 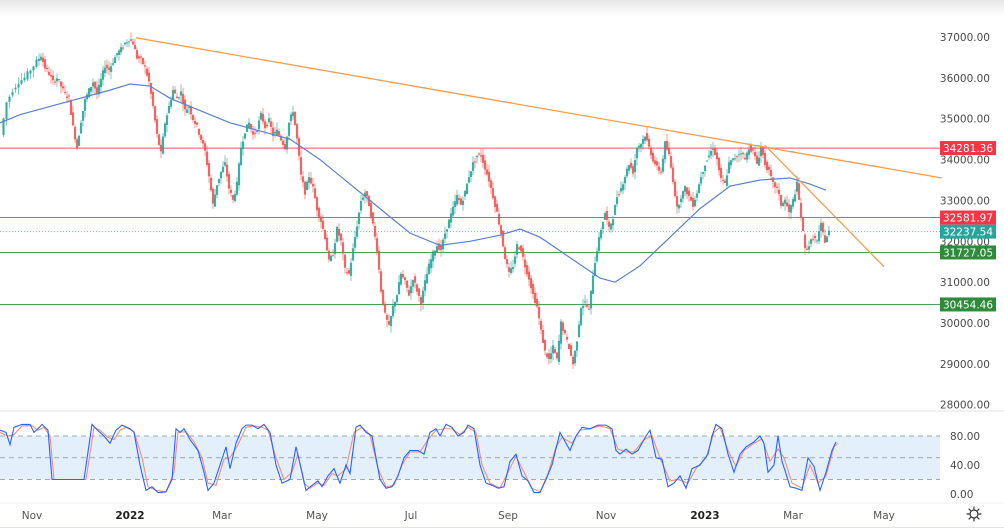 I want to click on short-term-downtrend-trendline, so click(x=824, y=206).